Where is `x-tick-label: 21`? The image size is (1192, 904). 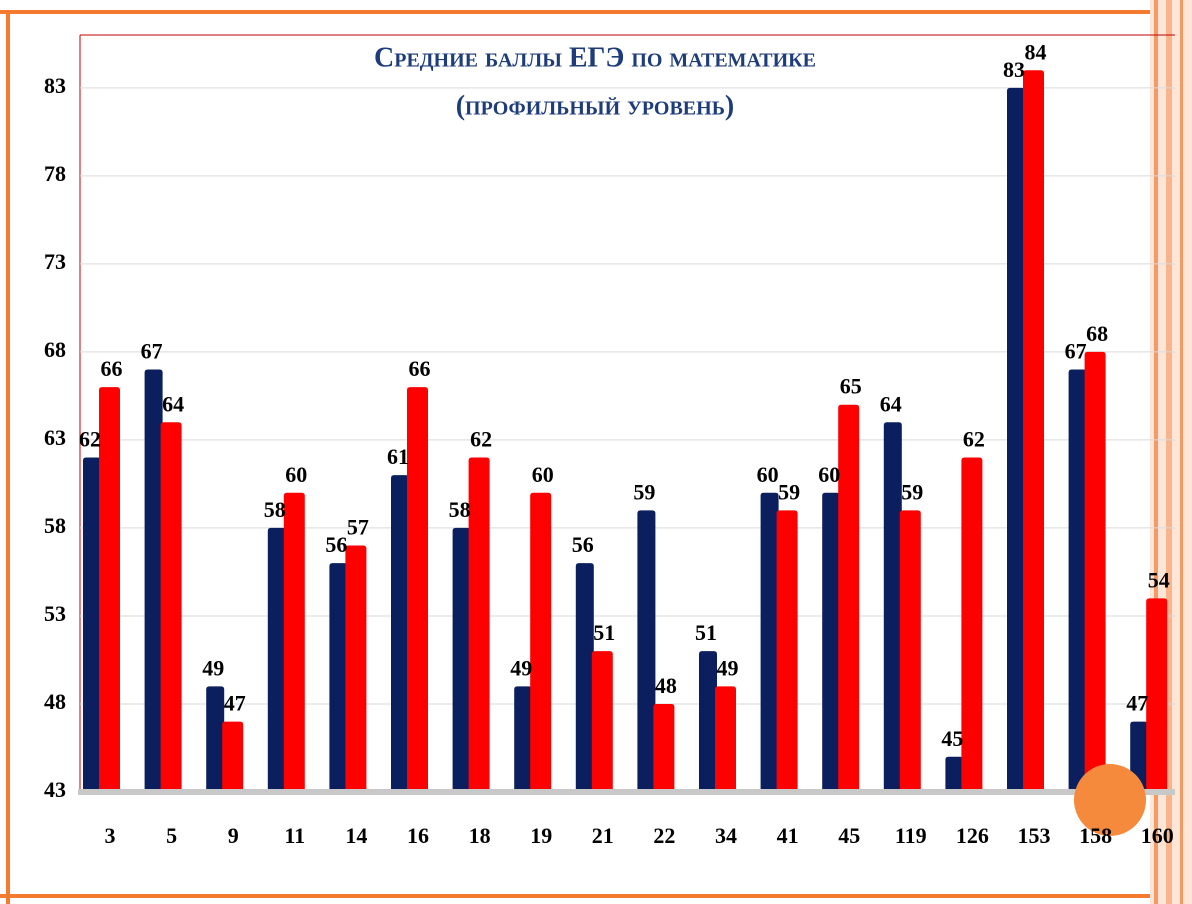
x-tick-label: 21 is located at coordinates (603, 835).